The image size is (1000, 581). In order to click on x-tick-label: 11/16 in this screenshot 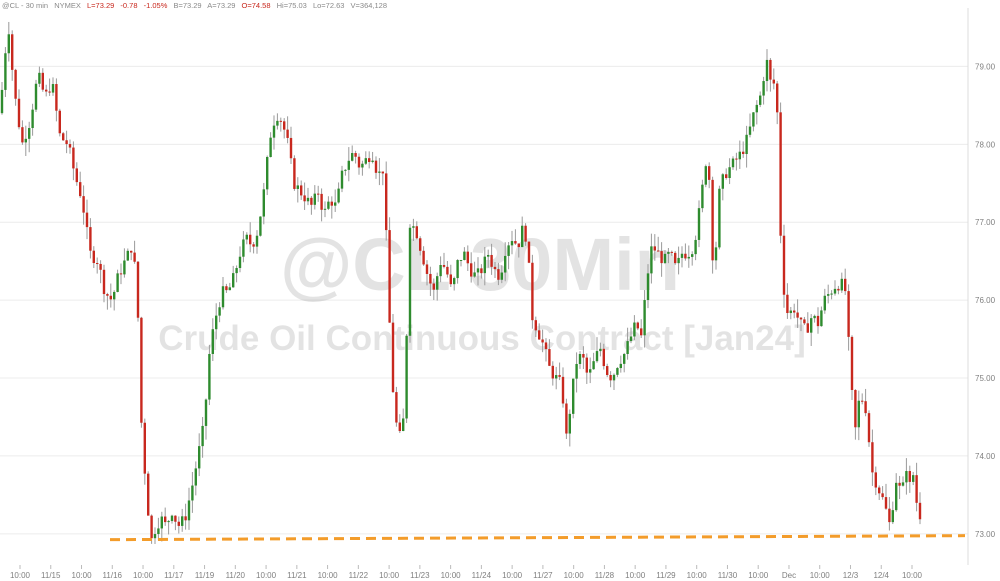, I will do `click(113, 575)`.